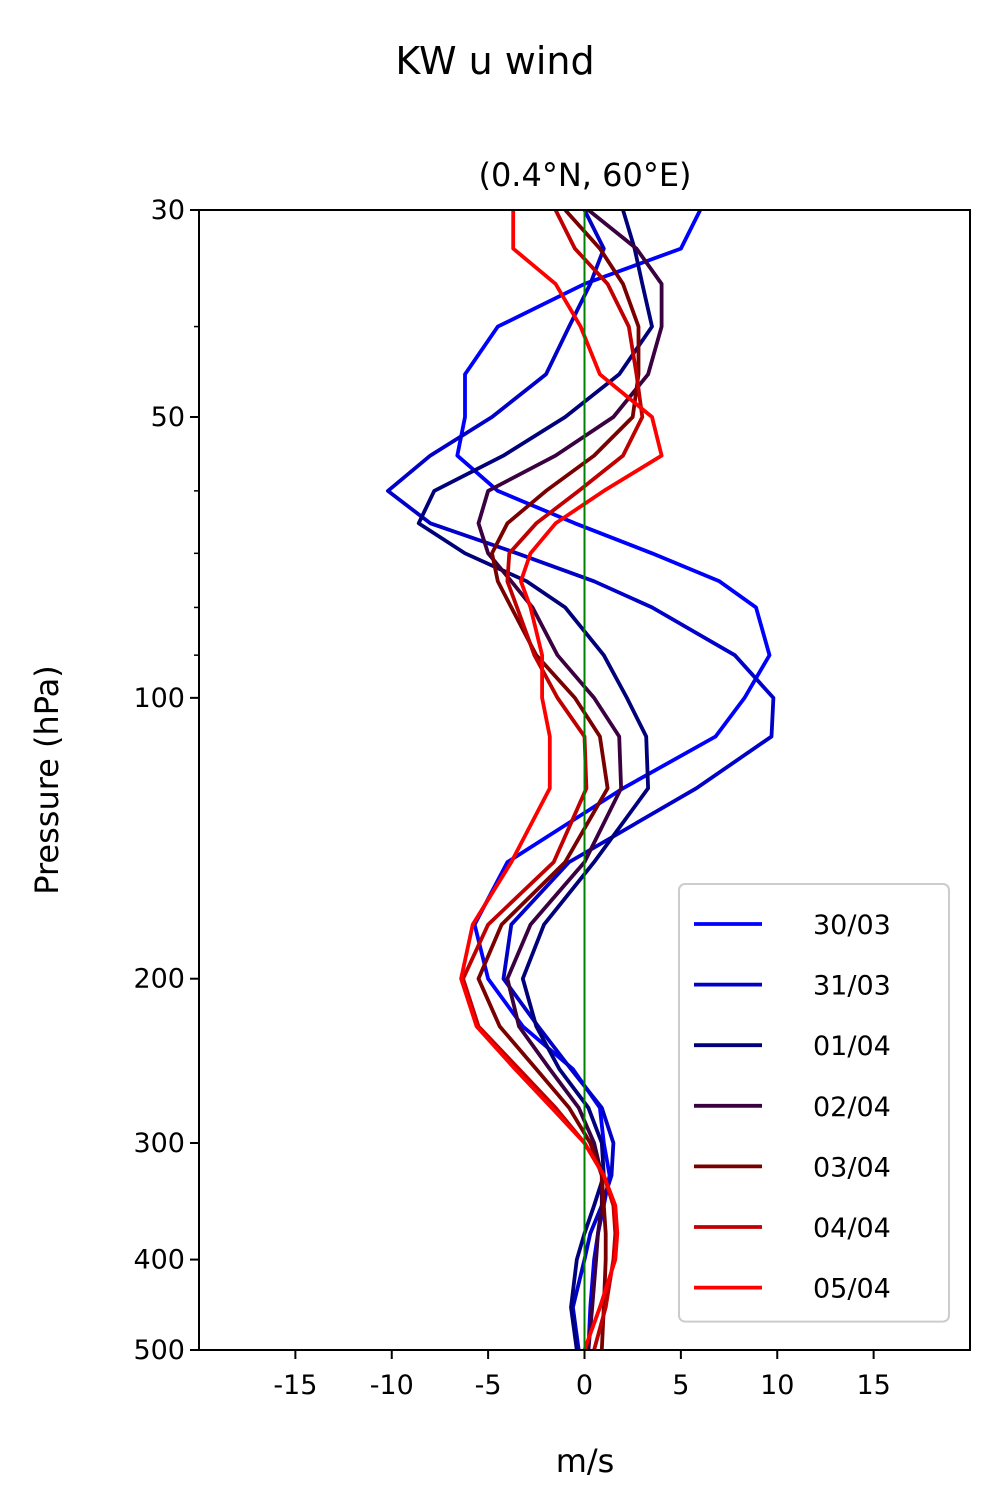 This screenshot has height=1500, width=990. Describe the element at coordinates (852, 1228) in the screenshot. I see `legend-label: 04/04` at that location.